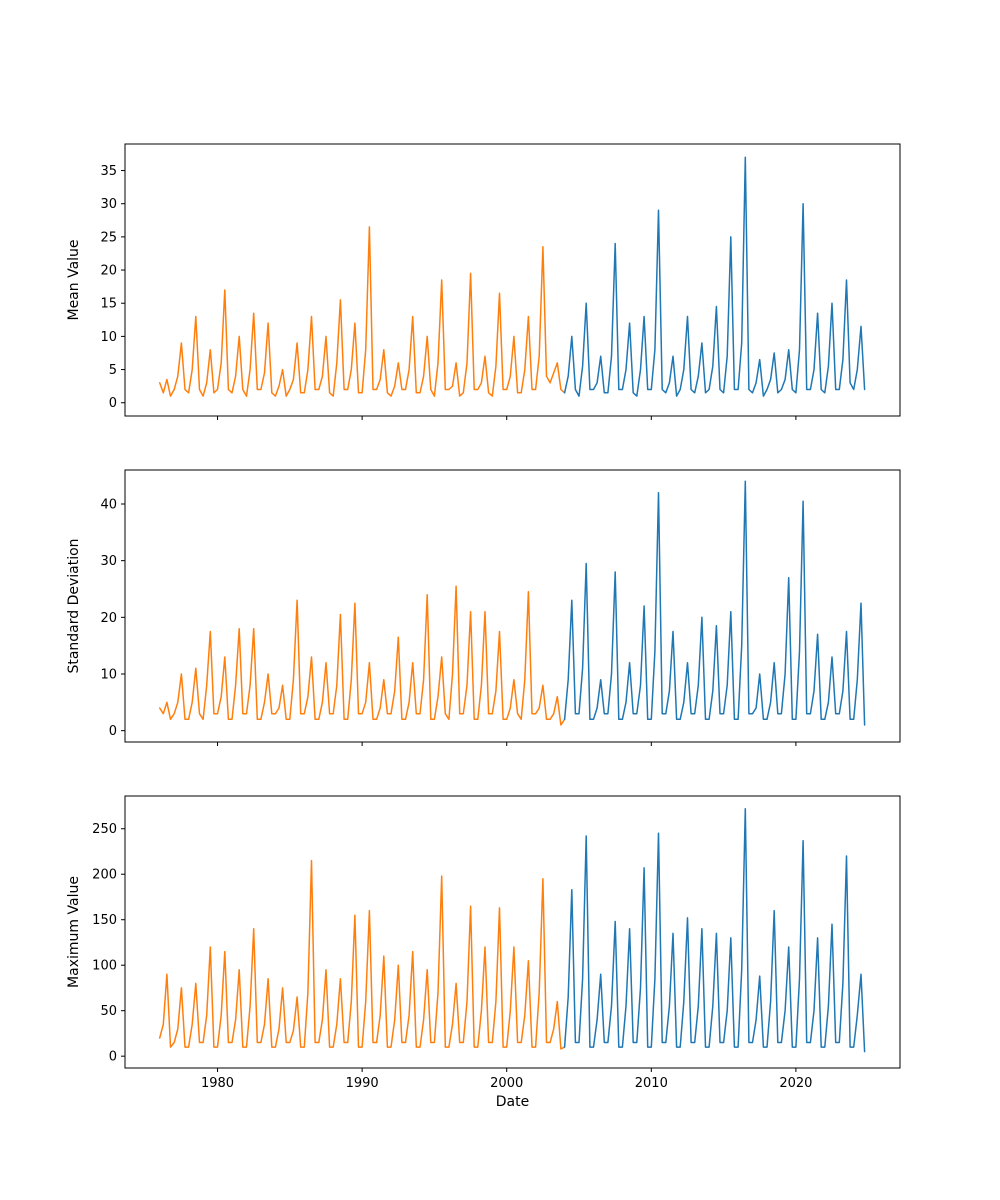  I want to click on series-std-recent, so click(714, 603).